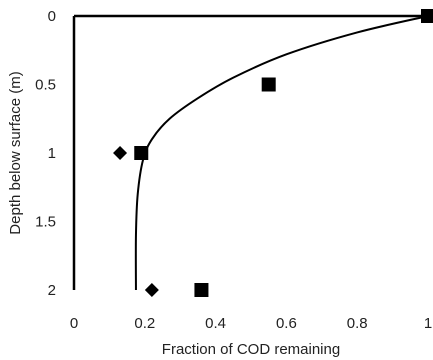 Image resolution: width=433 pixels, height=360 pixels. What do you see at coordinates (428, 323) in the screenshot?
I see `x-tick-label: 1` at bounding box center [428, 323].